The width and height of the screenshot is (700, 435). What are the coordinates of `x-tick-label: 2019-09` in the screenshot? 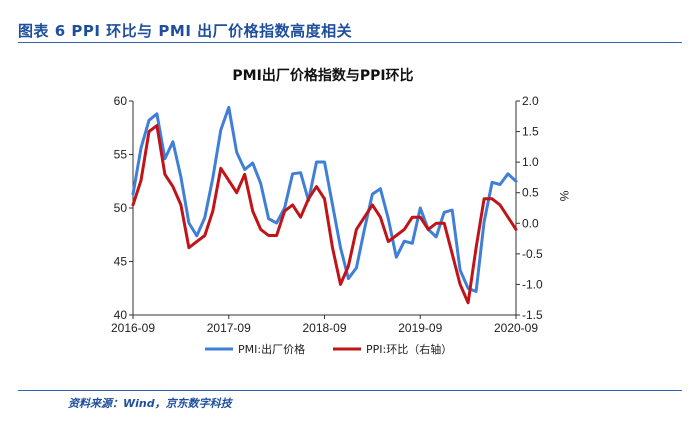 It's located at (420, 328).